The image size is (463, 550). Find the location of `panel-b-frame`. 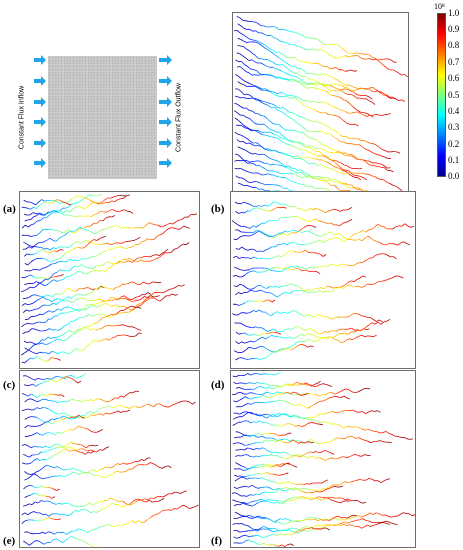

panel-b-frame is located at coordinates (320, 104).